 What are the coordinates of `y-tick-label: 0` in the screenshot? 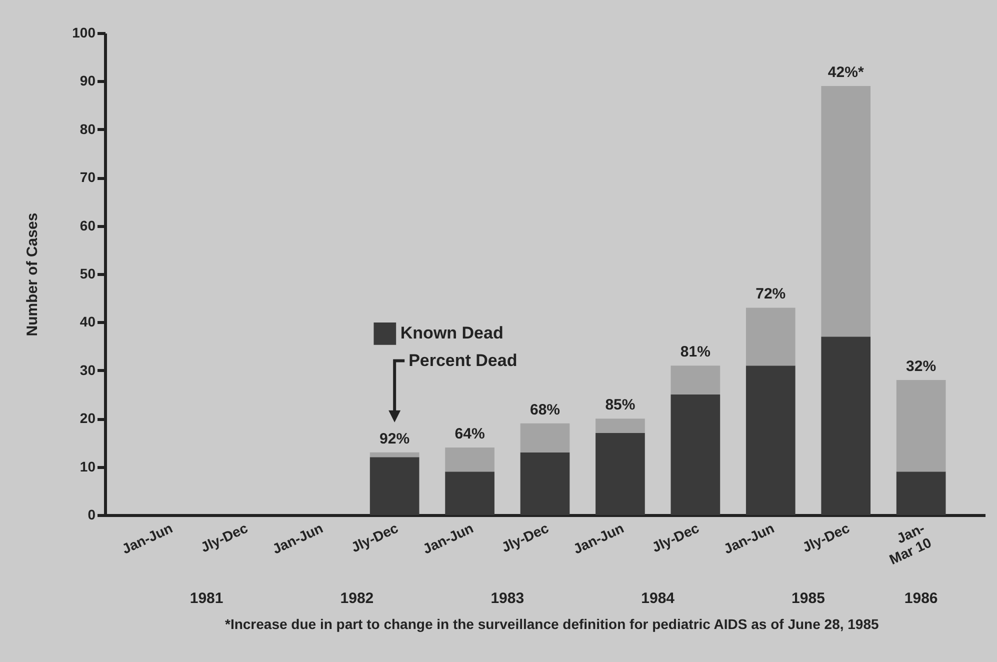 It's located at (92, 514).